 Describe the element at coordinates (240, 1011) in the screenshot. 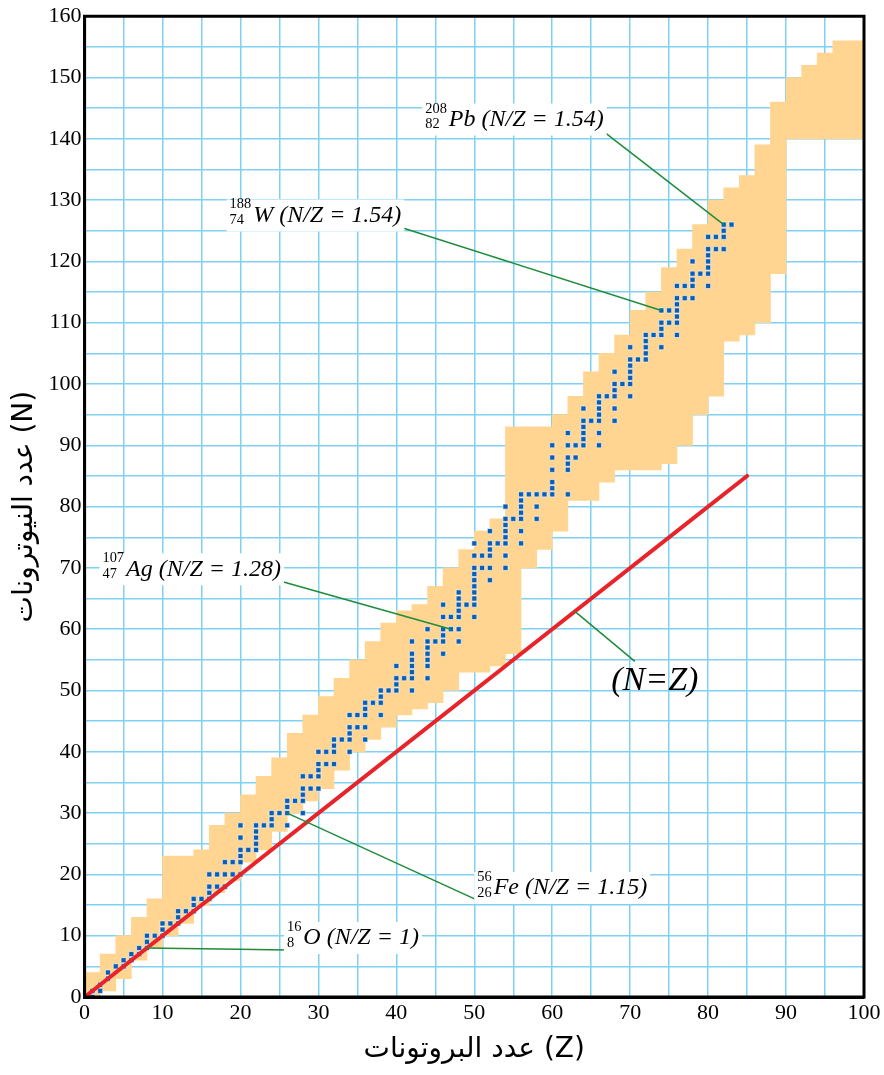

I see `x-tick-label: 20` at that location.